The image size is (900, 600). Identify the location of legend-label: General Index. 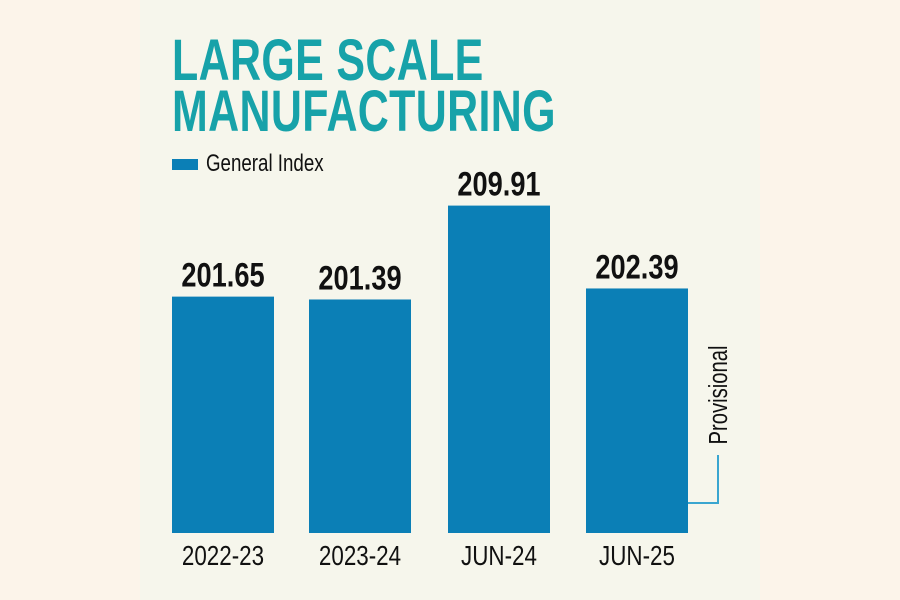
(265, 163).